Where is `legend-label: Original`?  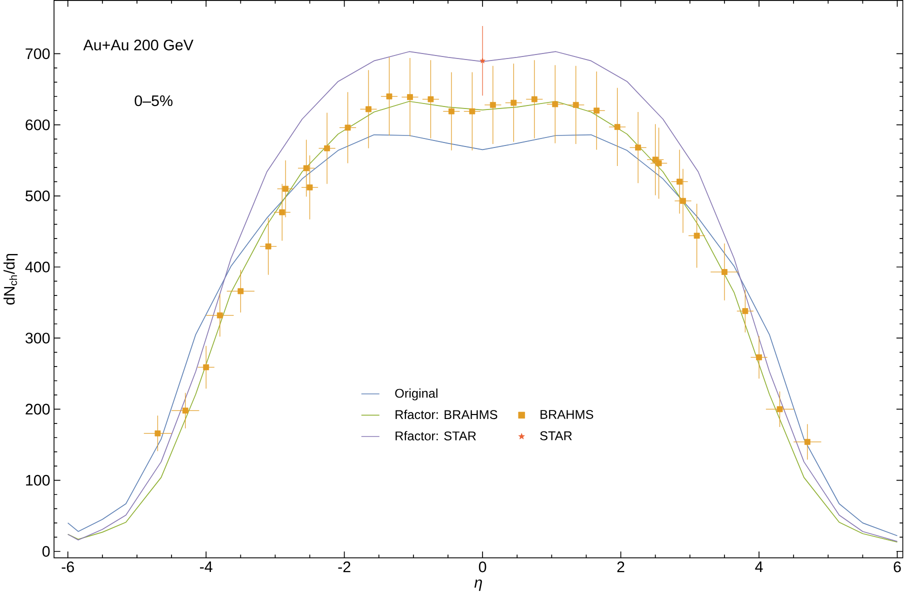 legend-label: Original is located at coordinates (416, 394).